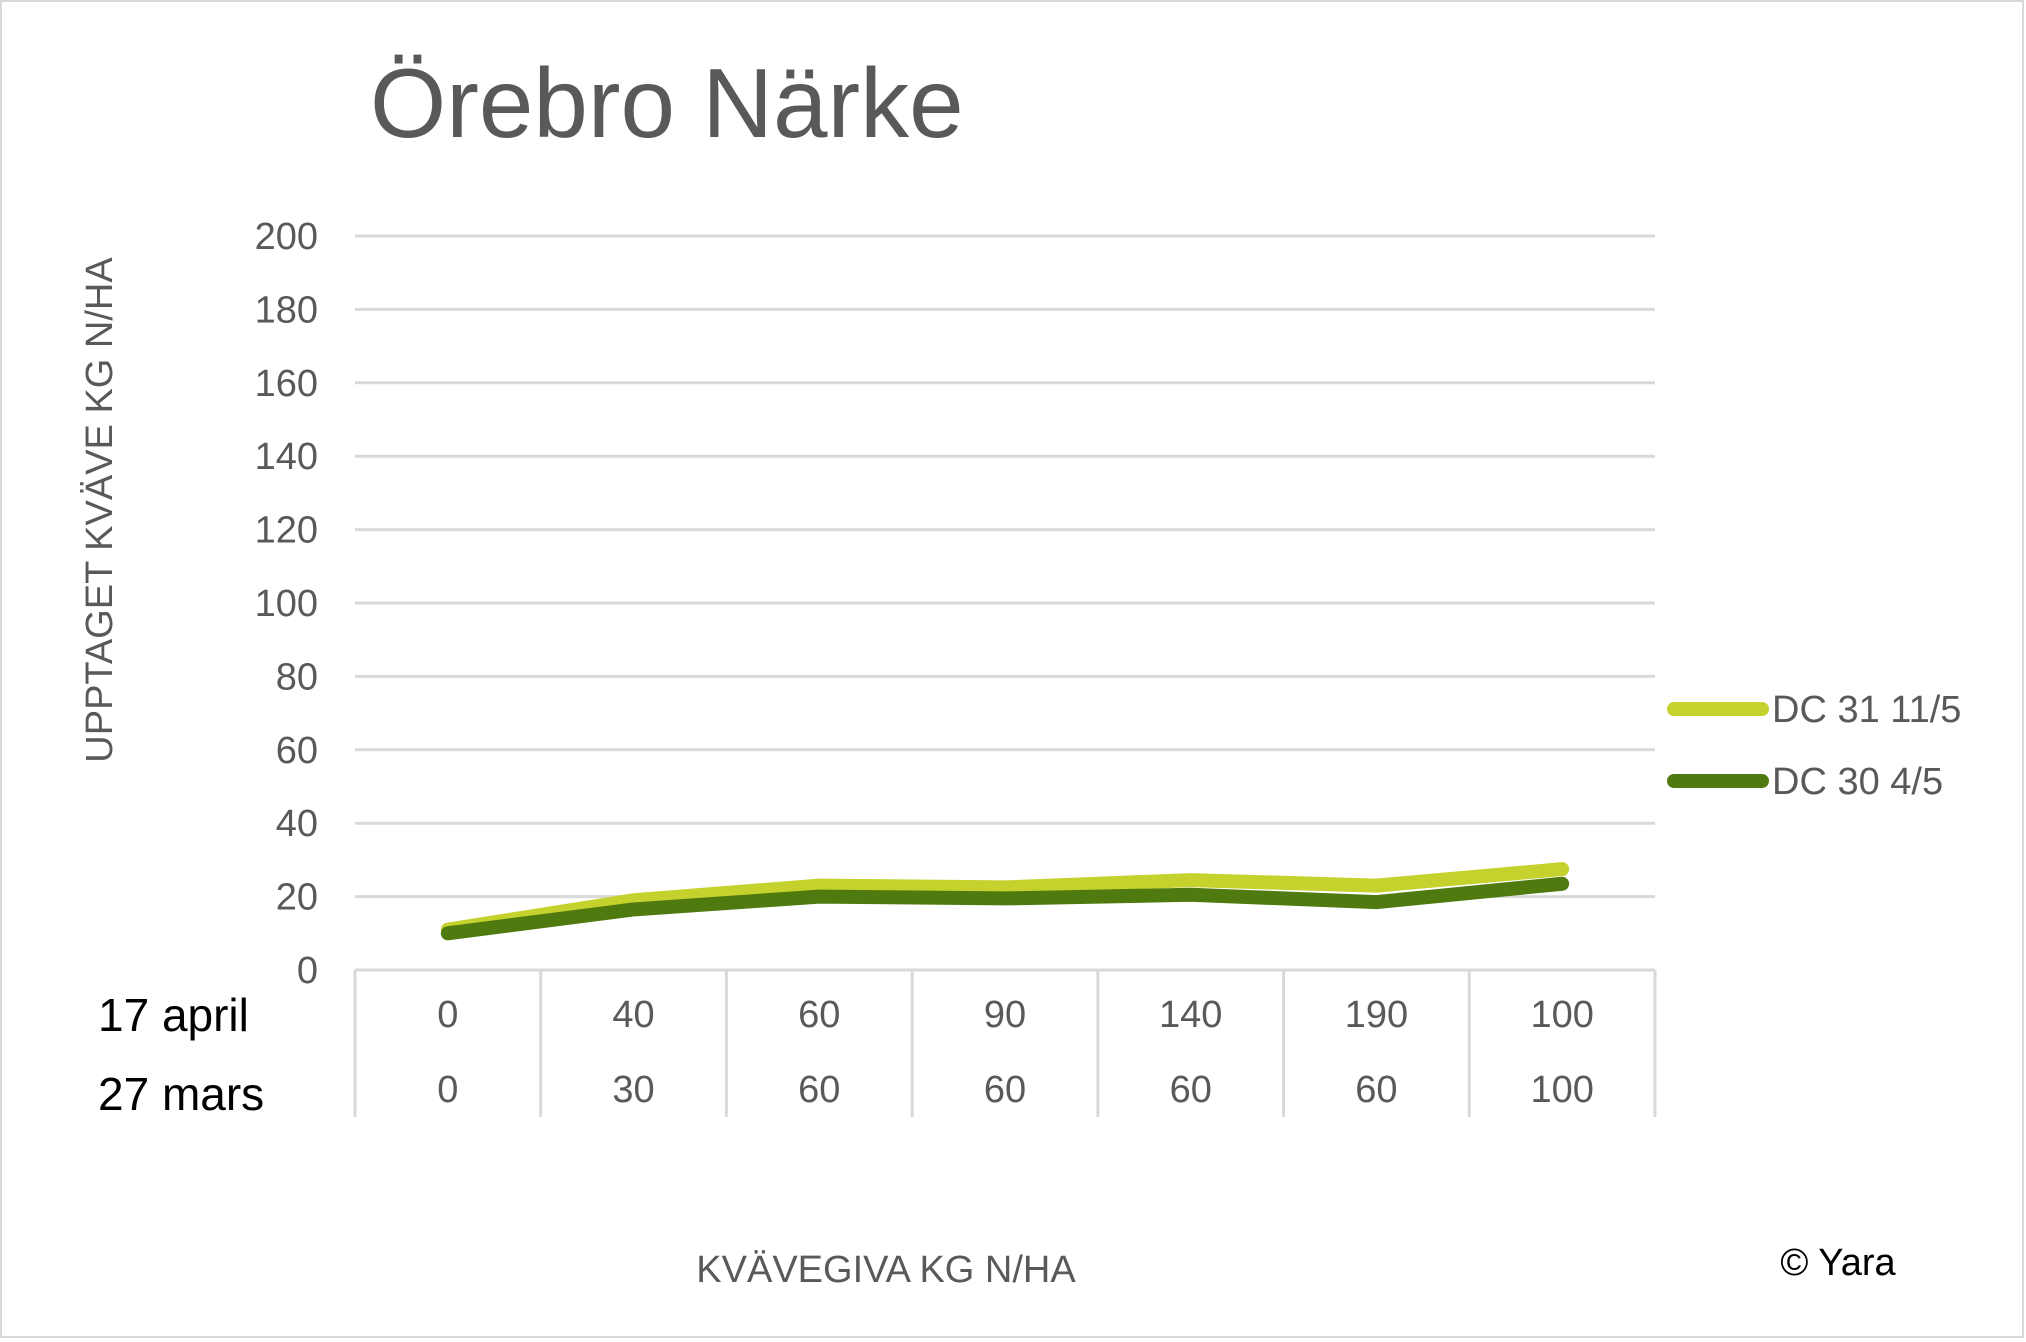  What do you see at coordinates (1814, 746) in the screenshot?
I see `legend: DC 31 11/5 DC 30 4/5` at bounding box center [1814, 746].